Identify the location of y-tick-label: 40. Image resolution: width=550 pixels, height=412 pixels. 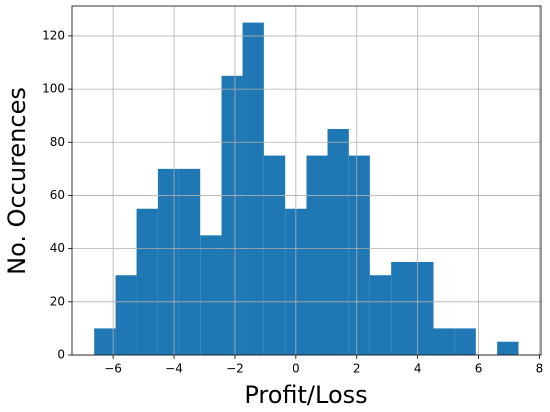
(57, 248).